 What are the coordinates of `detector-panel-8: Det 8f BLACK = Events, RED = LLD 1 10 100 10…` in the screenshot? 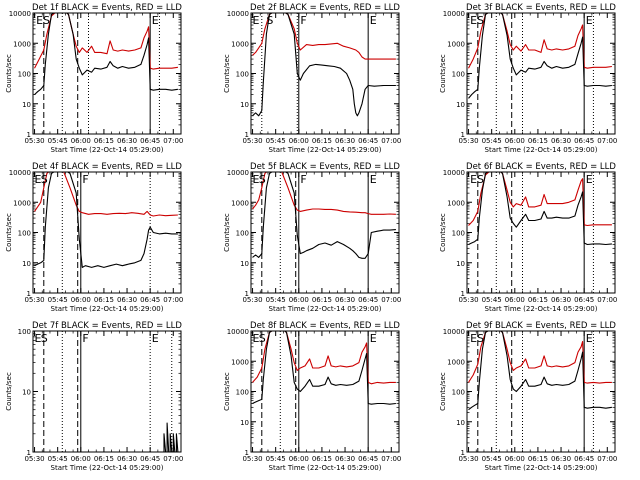 It's located at (312, 396).